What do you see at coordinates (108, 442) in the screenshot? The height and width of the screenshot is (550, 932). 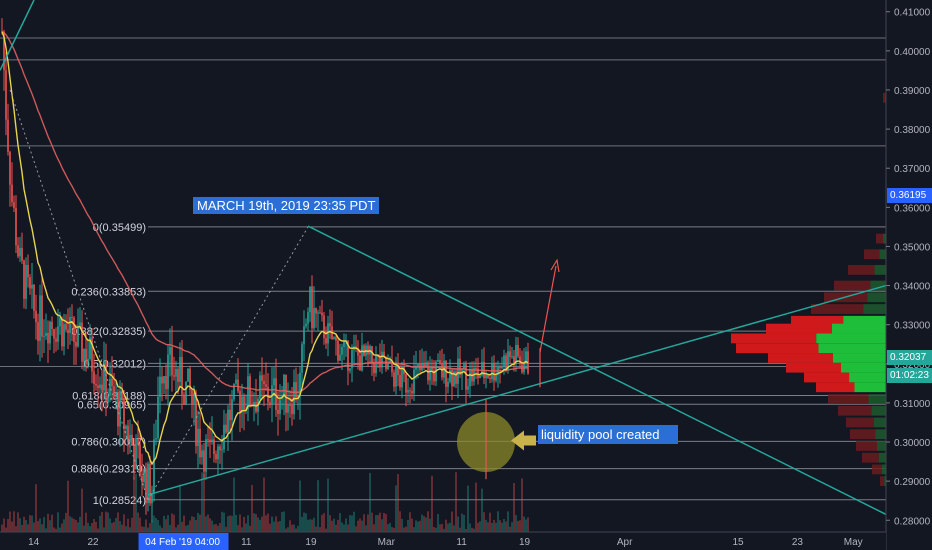 I see `fib-label-6: 0.786(0.30017)` at bounding box center [108, 442].